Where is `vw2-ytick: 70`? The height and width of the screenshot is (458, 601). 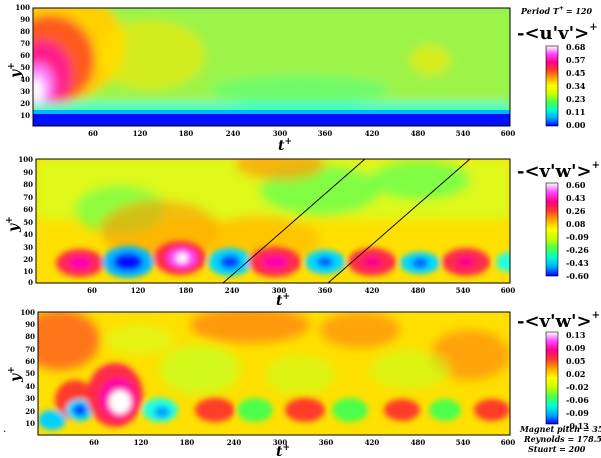
vw2-ytick: 70 is located at coordinates (30, 349).